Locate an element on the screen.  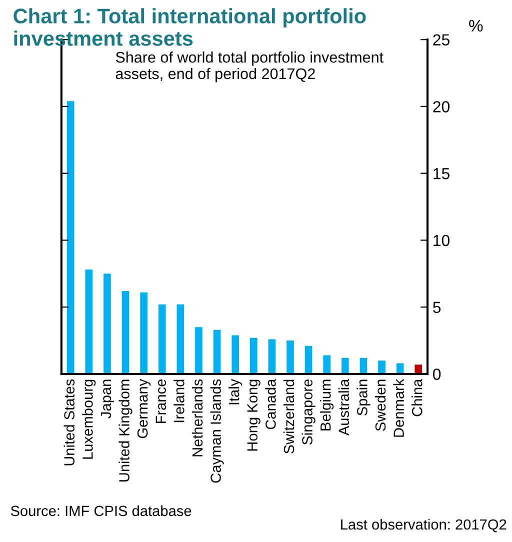
x-tick-label: France is located at coordinates (161, 401).